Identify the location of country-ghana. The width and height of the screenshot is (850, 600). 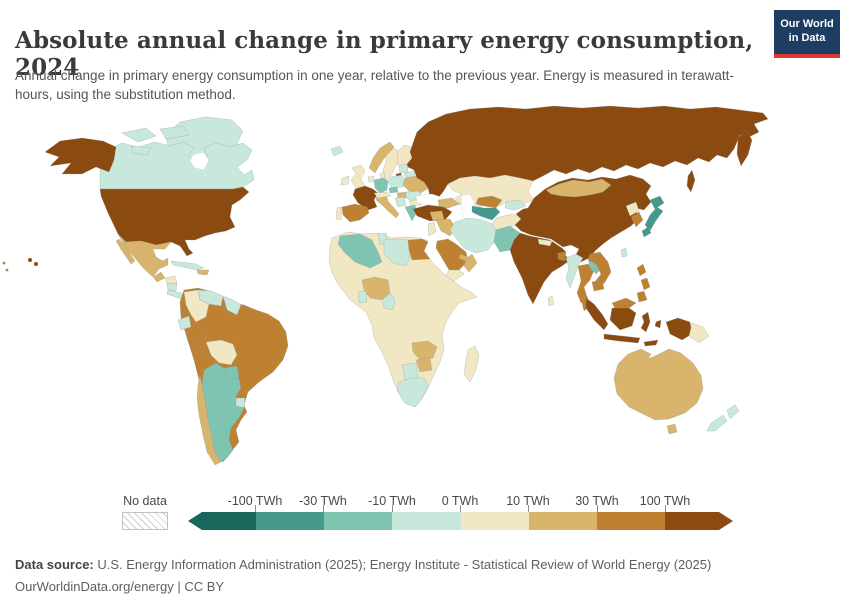
(362, 297).